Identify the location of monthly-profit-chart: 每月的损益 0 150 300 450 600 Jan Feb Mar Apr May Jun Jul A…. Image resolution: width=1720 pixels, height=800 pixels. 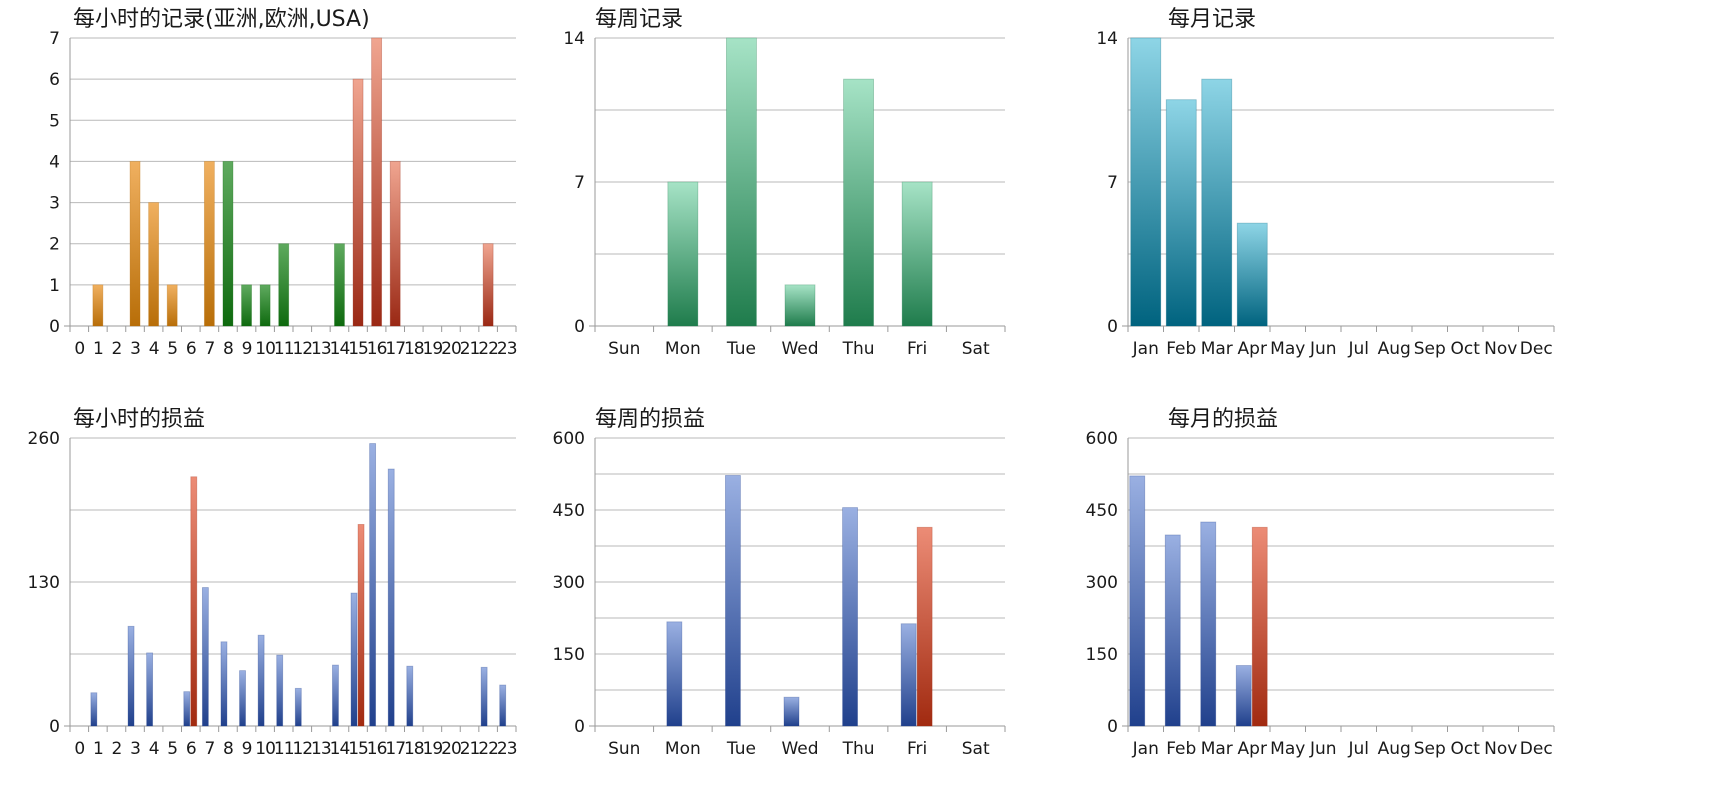
(1320, 583).